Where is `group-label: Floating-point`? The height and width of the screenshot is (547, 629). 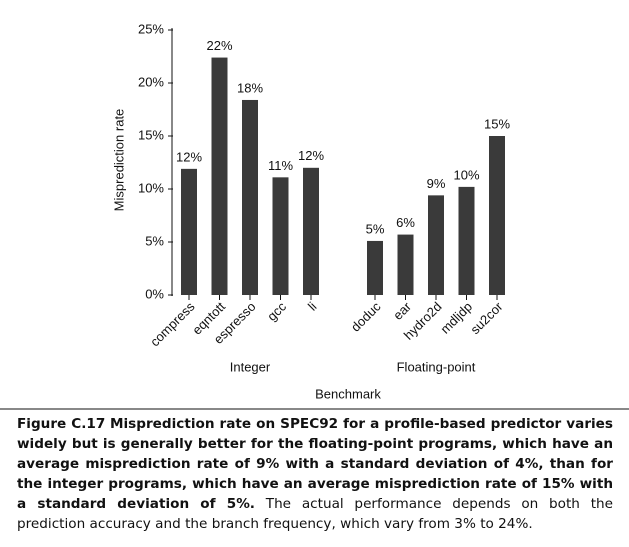 group-label: Floating-point is located at coordinates (436, 366).